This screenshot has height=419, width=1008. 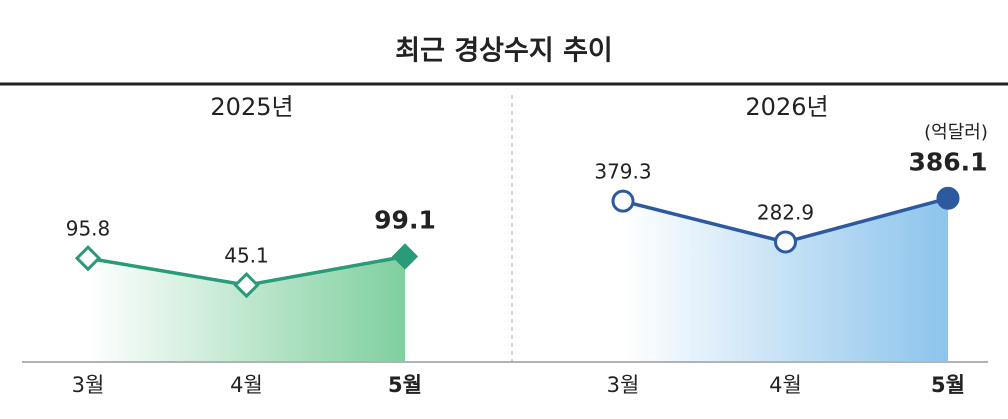 What do you see at coordinates (947, 161) in the screenshot?
I see `value-label: 386.1` at bounding box center [947, 161].